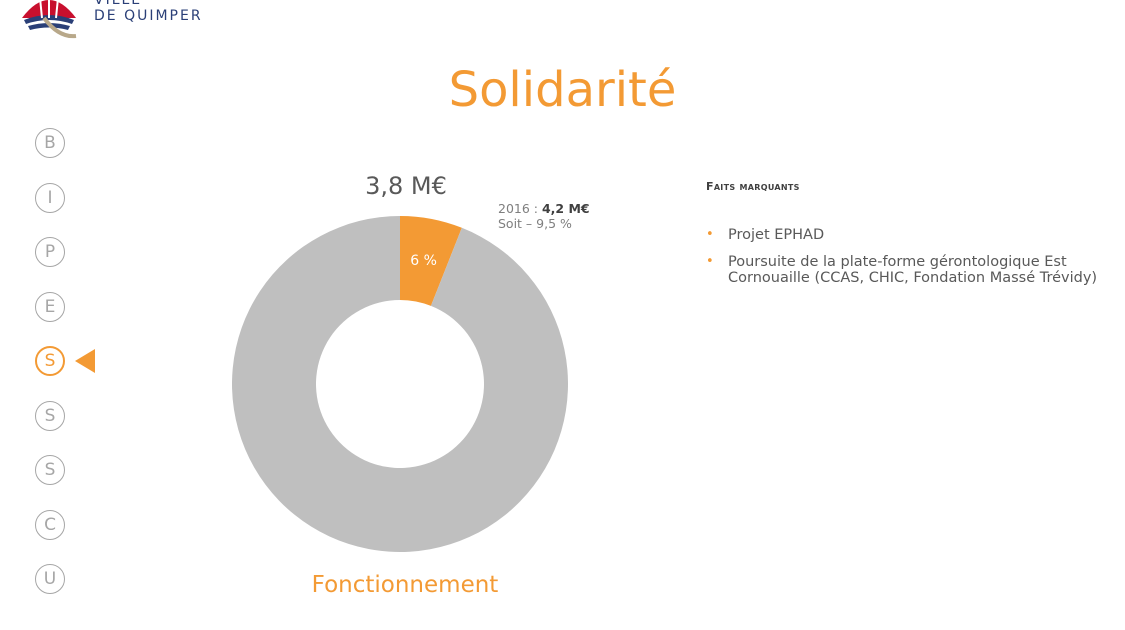 The height and width of the screenshot is (630, 1125). I want to click on slice-data-label: 6 %, so click(423, 261).